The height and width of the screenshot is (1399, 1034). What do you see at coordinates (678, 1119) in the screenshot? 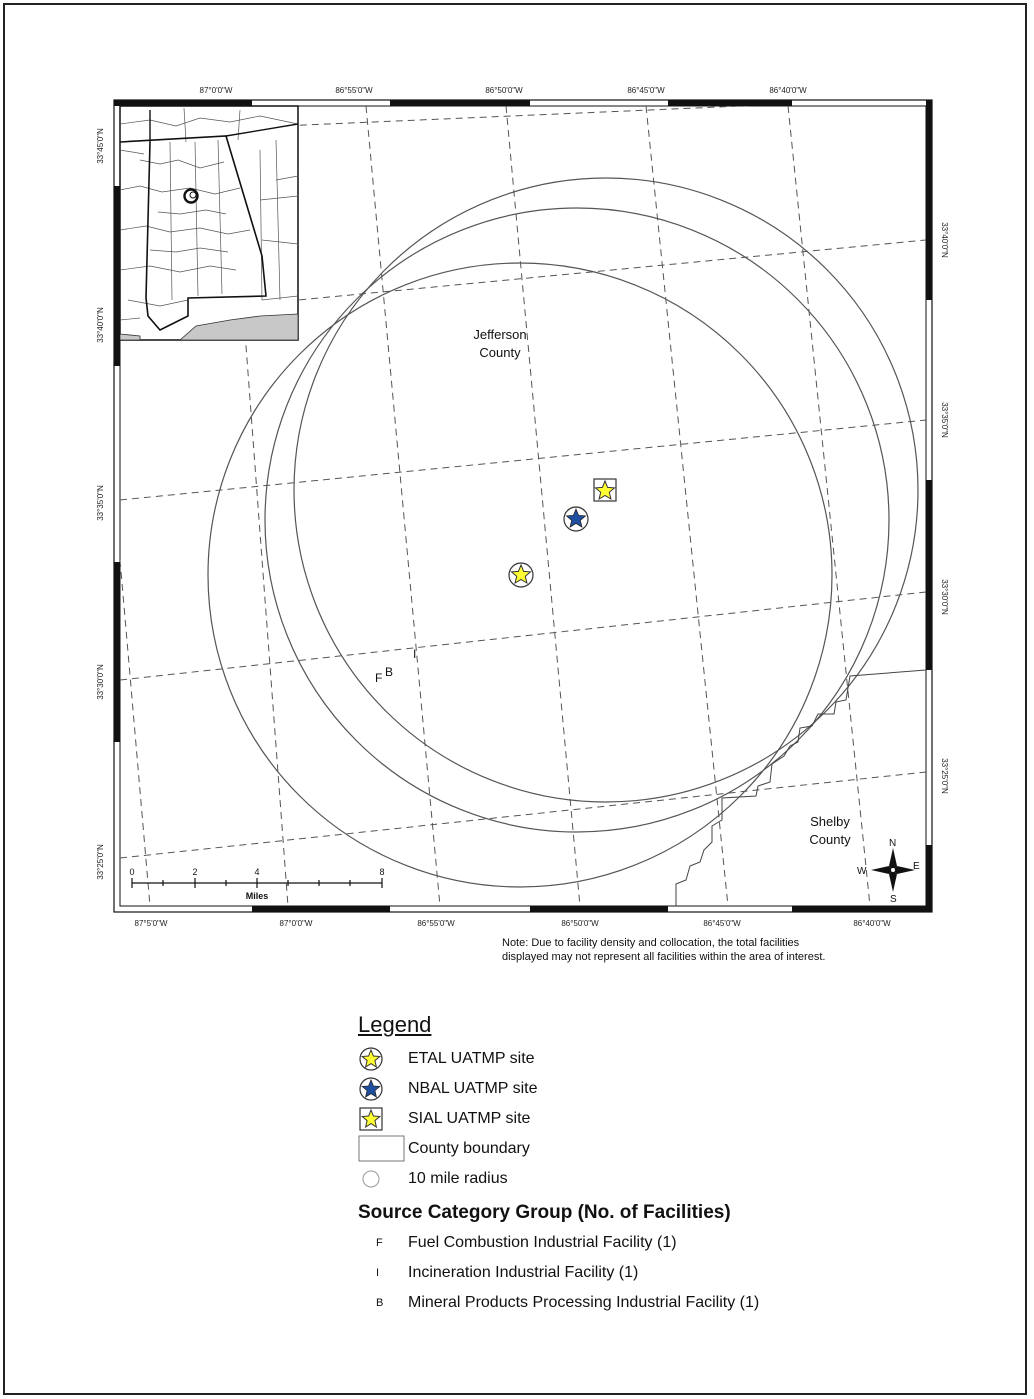
I see `legend-item-sial: SIAL UATMP site` at bounding box center [678, 1119].